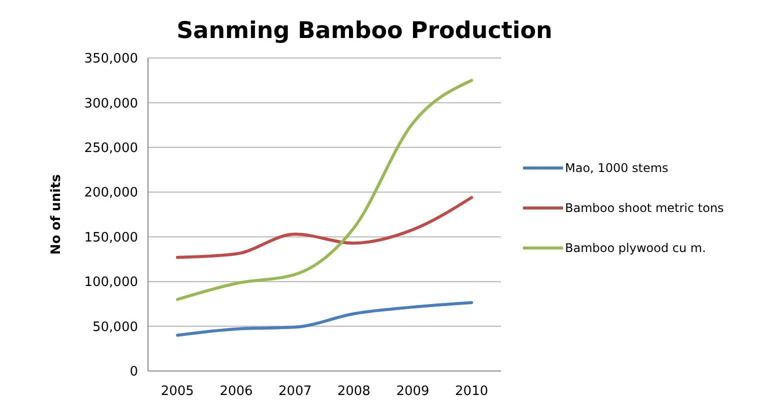  Describe the element at coordinates (111, 282) in the screenshot. I see `y-tick-label: 100,000` at that location.